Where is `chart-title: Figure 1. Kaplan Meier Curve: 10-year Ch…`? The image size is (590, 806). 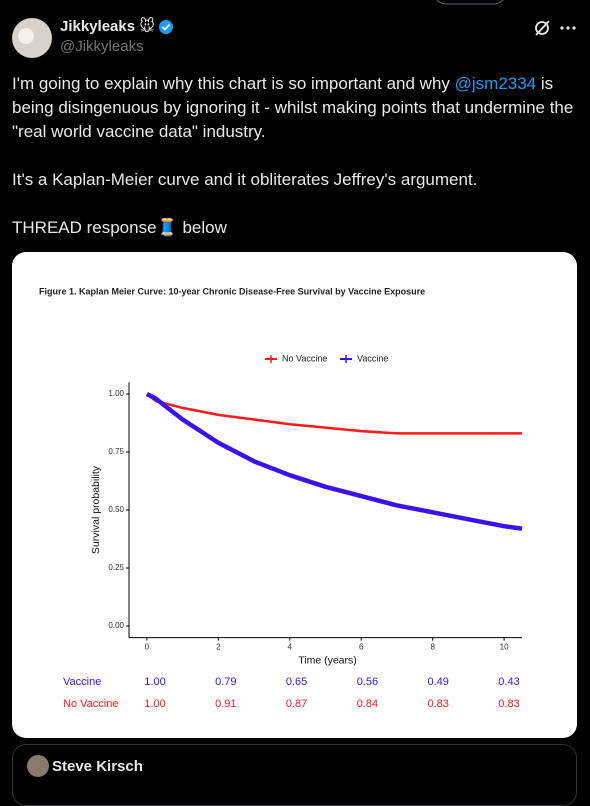
chart-title: Figure 1. Kaplan Meier Curve: 10-year Ch… is located at coordinates (232, 291).